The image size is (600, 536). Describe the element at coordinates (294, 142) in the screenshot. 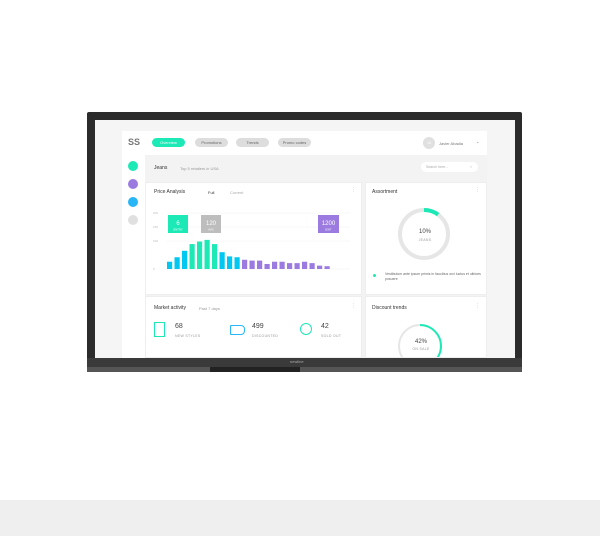

I see `tab-promo-codes: Promo codes` at that location.